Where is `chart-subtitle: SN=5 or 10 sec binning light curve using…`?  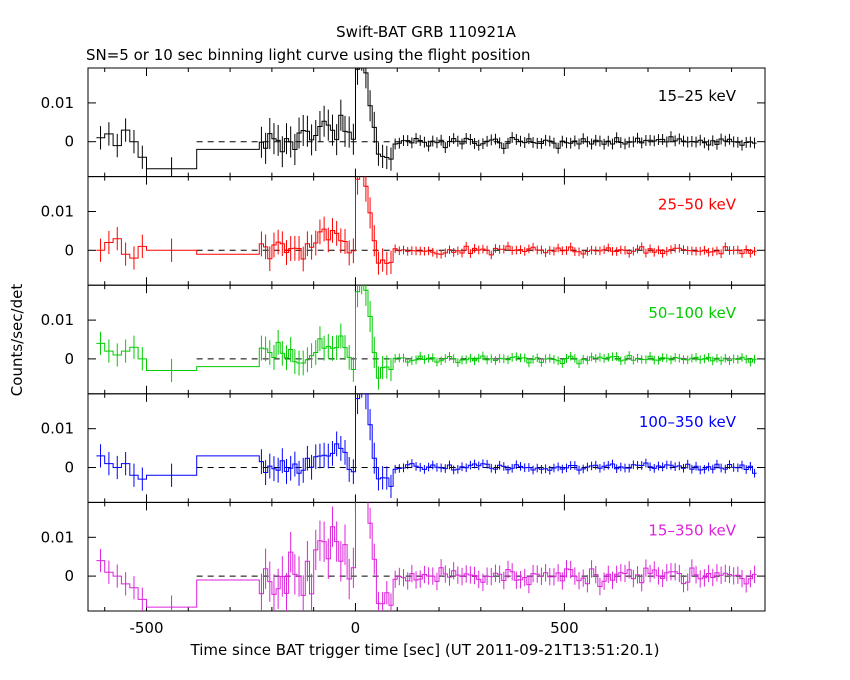 chart-subtitle: SN=5 or 10 sec binning light curve using… is located at coordinates (308, 55).